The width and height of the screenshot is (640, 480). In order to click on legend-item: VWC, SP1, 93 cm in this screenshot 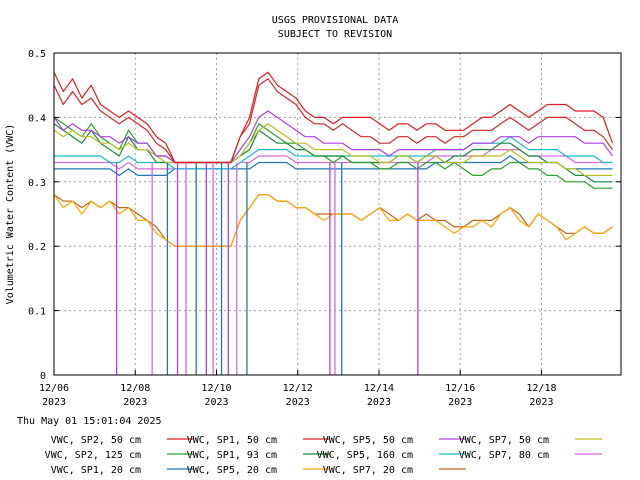, I will do `click(258, 455)`.